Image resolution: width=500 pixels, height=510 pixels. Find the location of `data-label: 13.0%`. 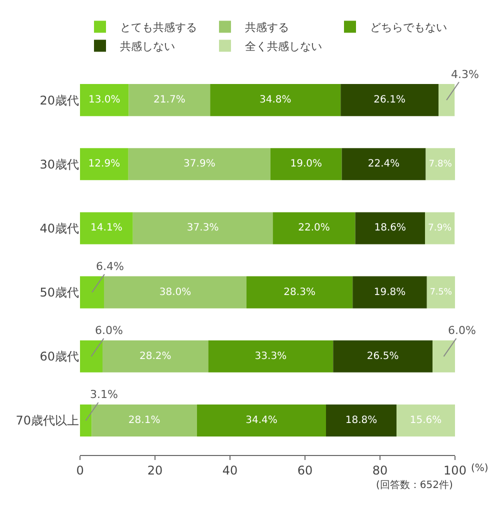

data-label: 13.0% is located at coordinates (104, 100).